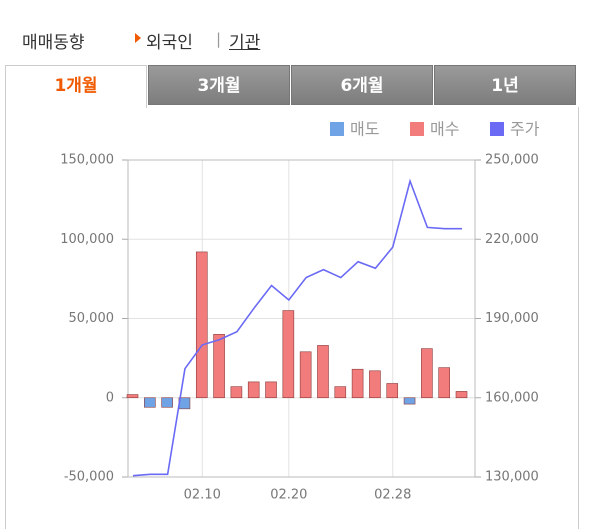 This screenshot has height=529, width=589. Describe the element at coordinates (525, 129) in the screenshot. I see `legend-label: 주가` at that location.